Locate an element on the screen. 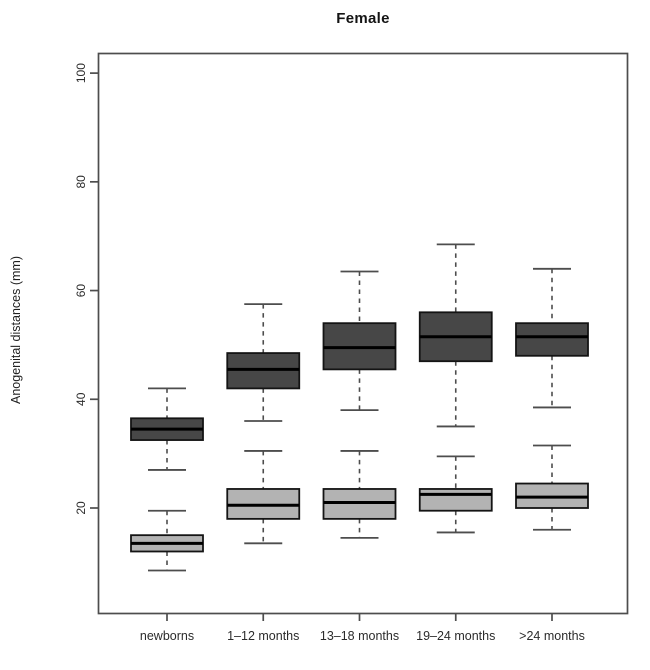 The width and height of the screenshot is (650, 670). x-tick-label: 1–12 months is located at coordinates (263, 636).